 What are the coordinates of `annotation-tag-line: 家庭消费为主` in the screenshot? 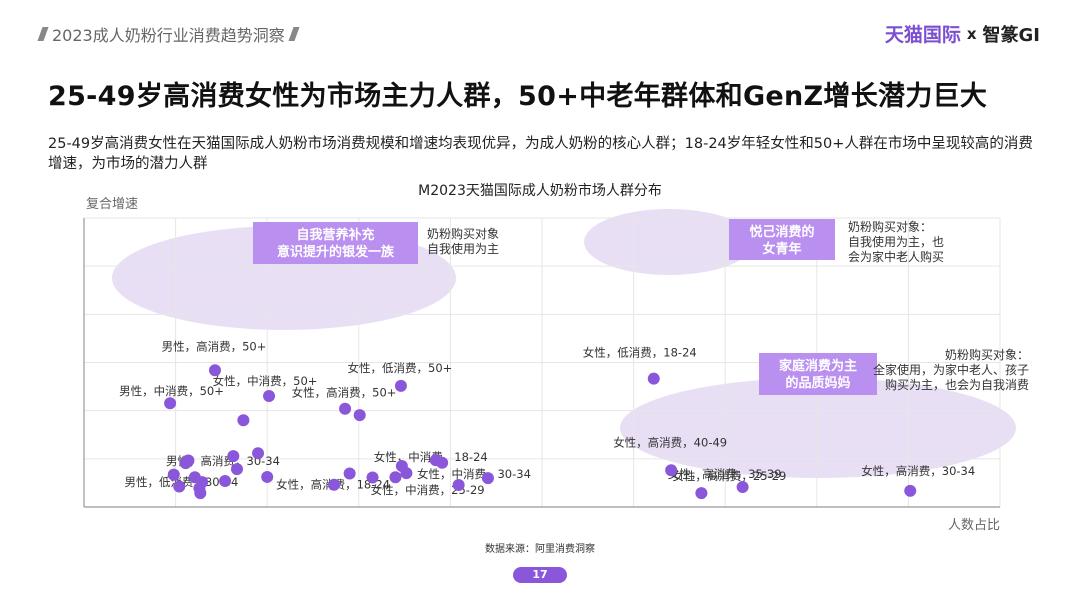 It's located at (818, 366).